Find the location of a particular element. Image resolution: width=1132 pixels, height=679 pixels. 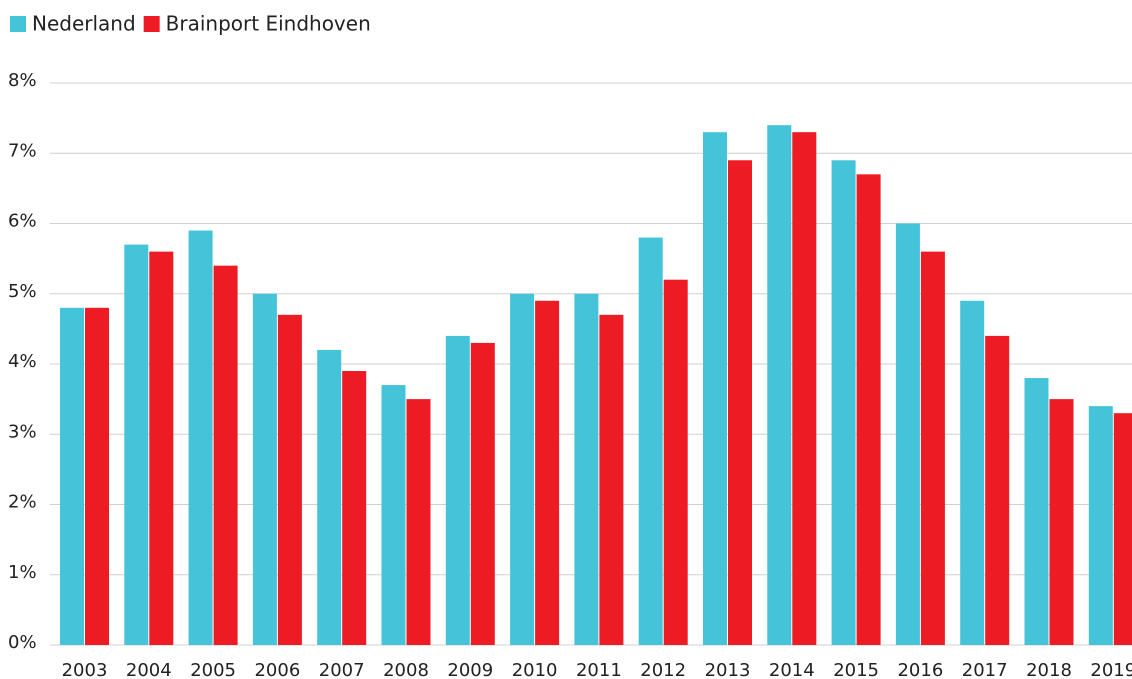

x-tick-label: 2017 is located at coordinates (985, 669).